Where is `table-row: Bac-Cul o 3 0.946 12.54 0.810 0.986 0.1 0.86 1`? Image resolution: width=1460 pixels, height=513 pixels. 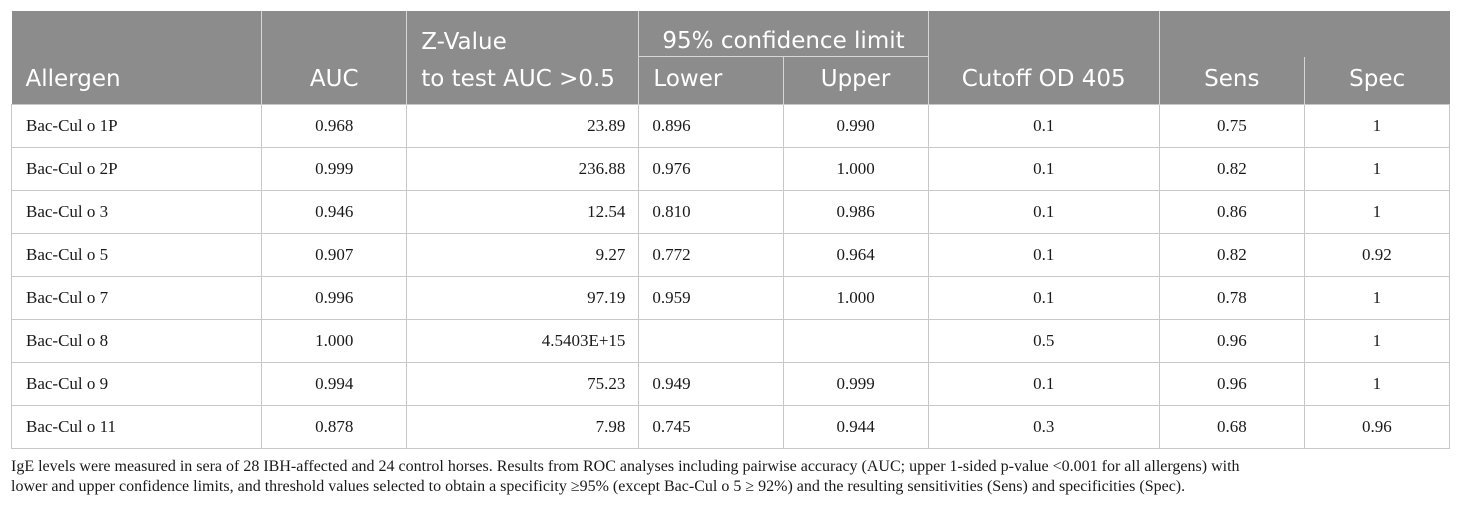
table-row: Bac-Cul o 3 0.946 12.54 0.810 0.986 0.1 0.86 1 is located at coordinates (730, 212).